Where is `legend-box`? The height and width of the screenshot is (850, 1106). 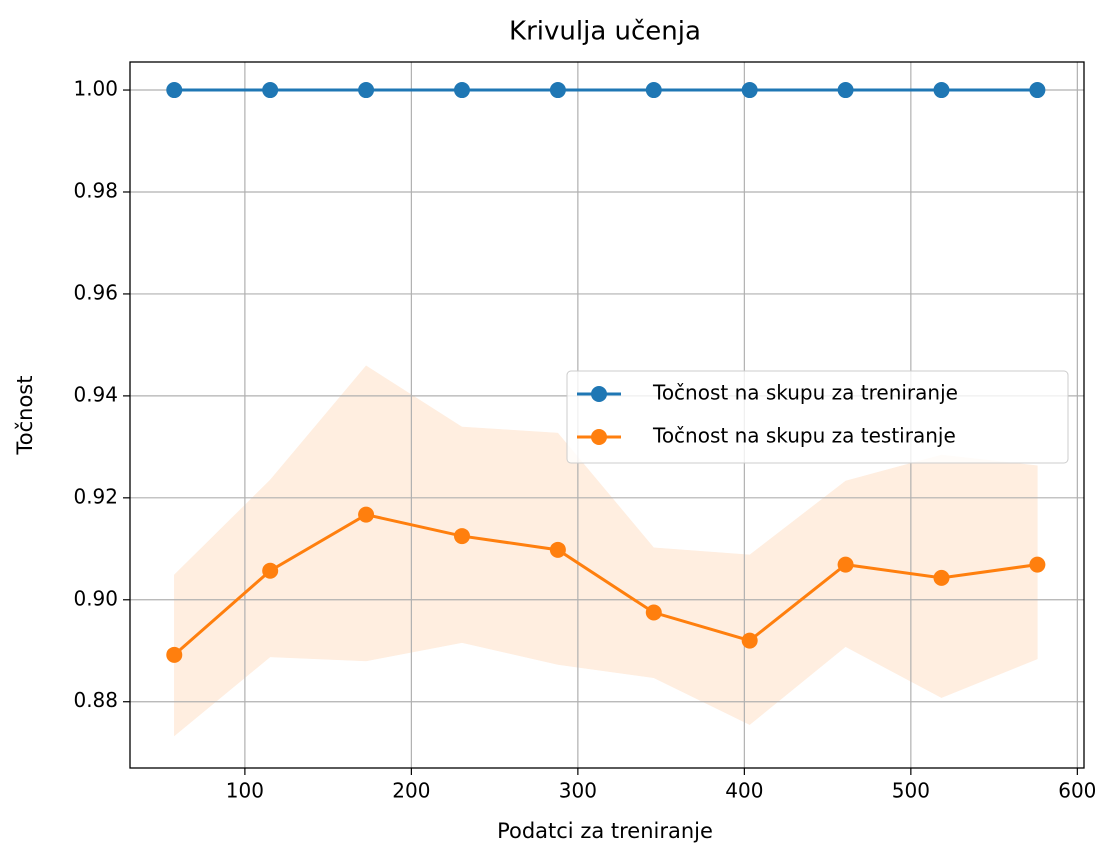
legend-box is located at coordinates (817, 417).